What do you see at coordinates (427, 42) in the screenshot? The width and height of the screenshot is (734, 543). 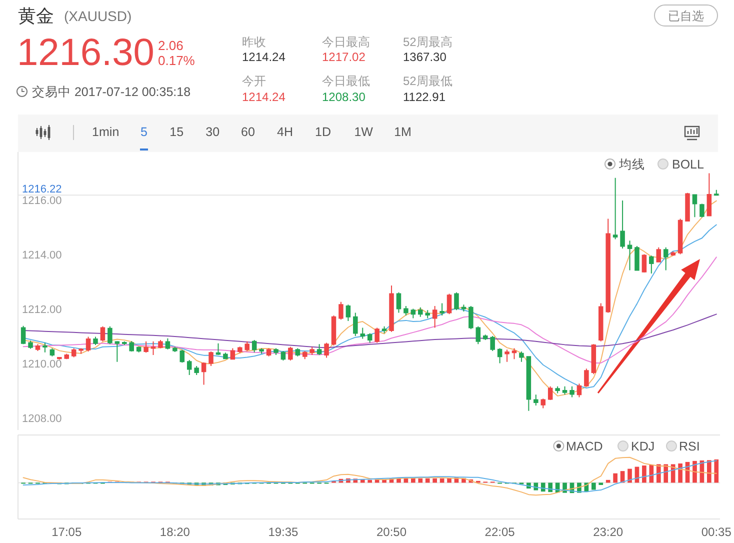 I see `text: 52周最高` at bounding box center [427, 42].